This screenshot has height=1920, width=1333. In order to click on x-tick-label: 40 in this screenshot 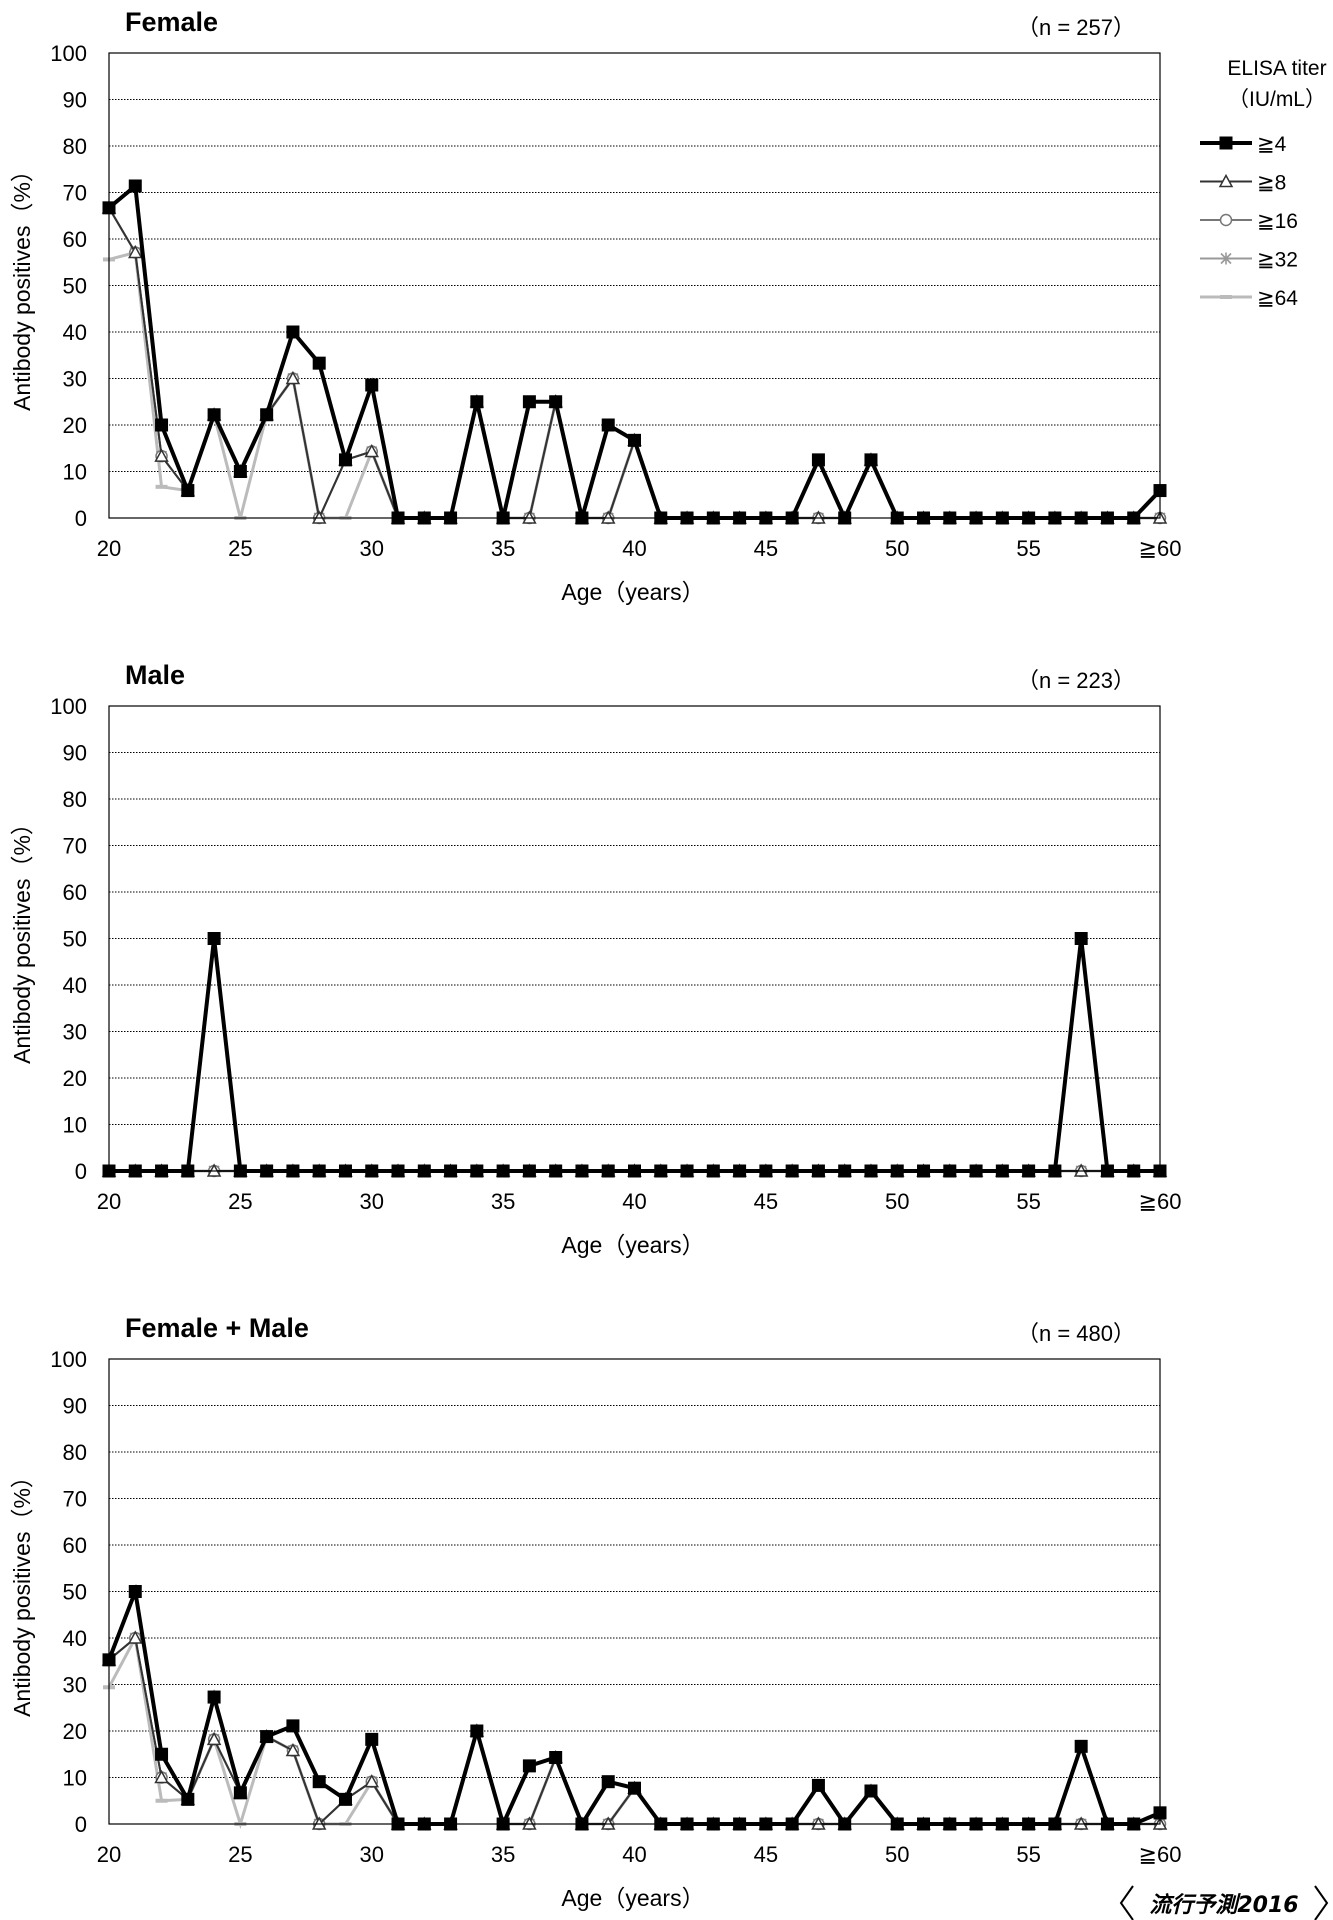, I will do `click(634, 1854)`.